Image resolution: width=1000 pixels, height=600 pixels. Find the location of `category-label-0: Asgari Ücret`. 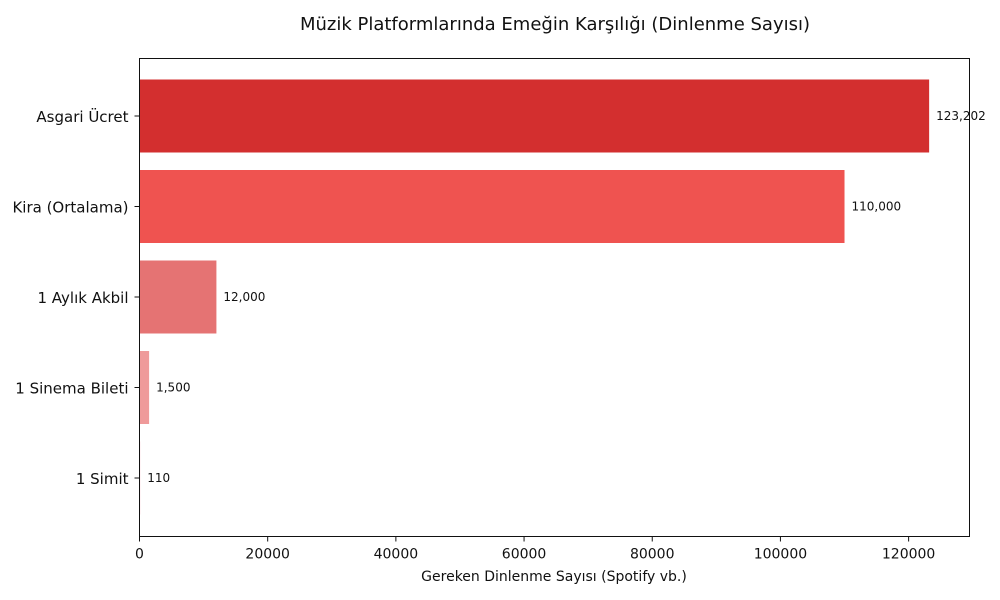

category-label-0: Asgari Ücret is located at coordinates (82, 116).